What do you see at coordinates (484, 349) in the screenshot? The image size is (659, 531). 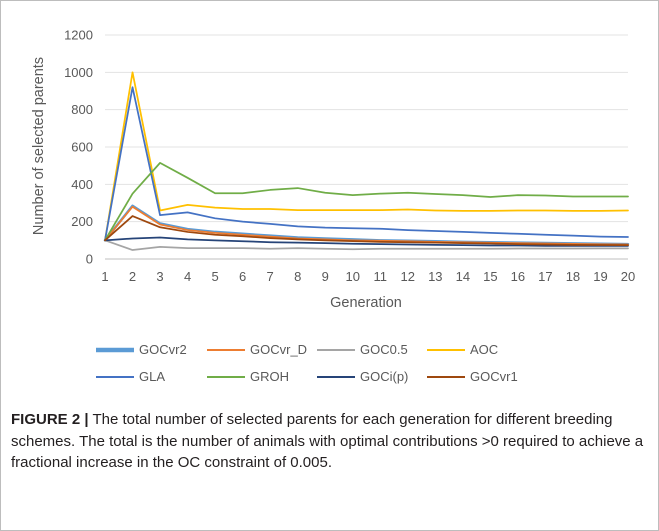 I see `legend-label: AOC` at bounding box center [484, 349].